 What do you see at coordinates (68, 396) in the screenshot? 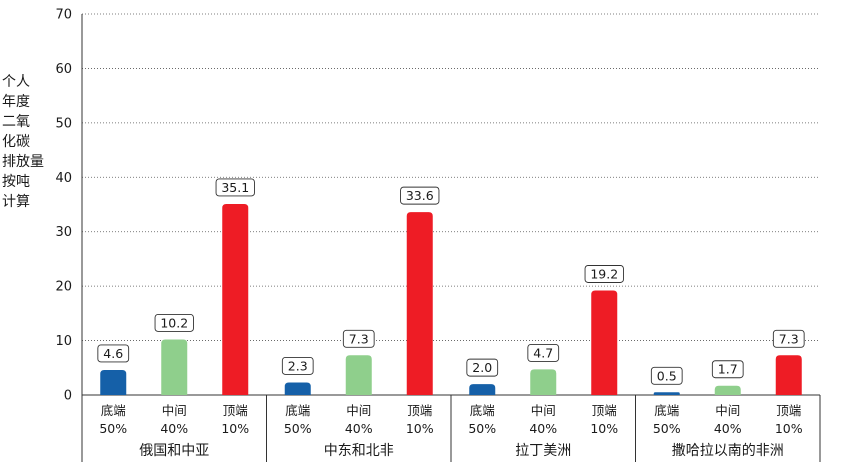
I see `y-tick-label: 0` at bounding box center [68, 396].